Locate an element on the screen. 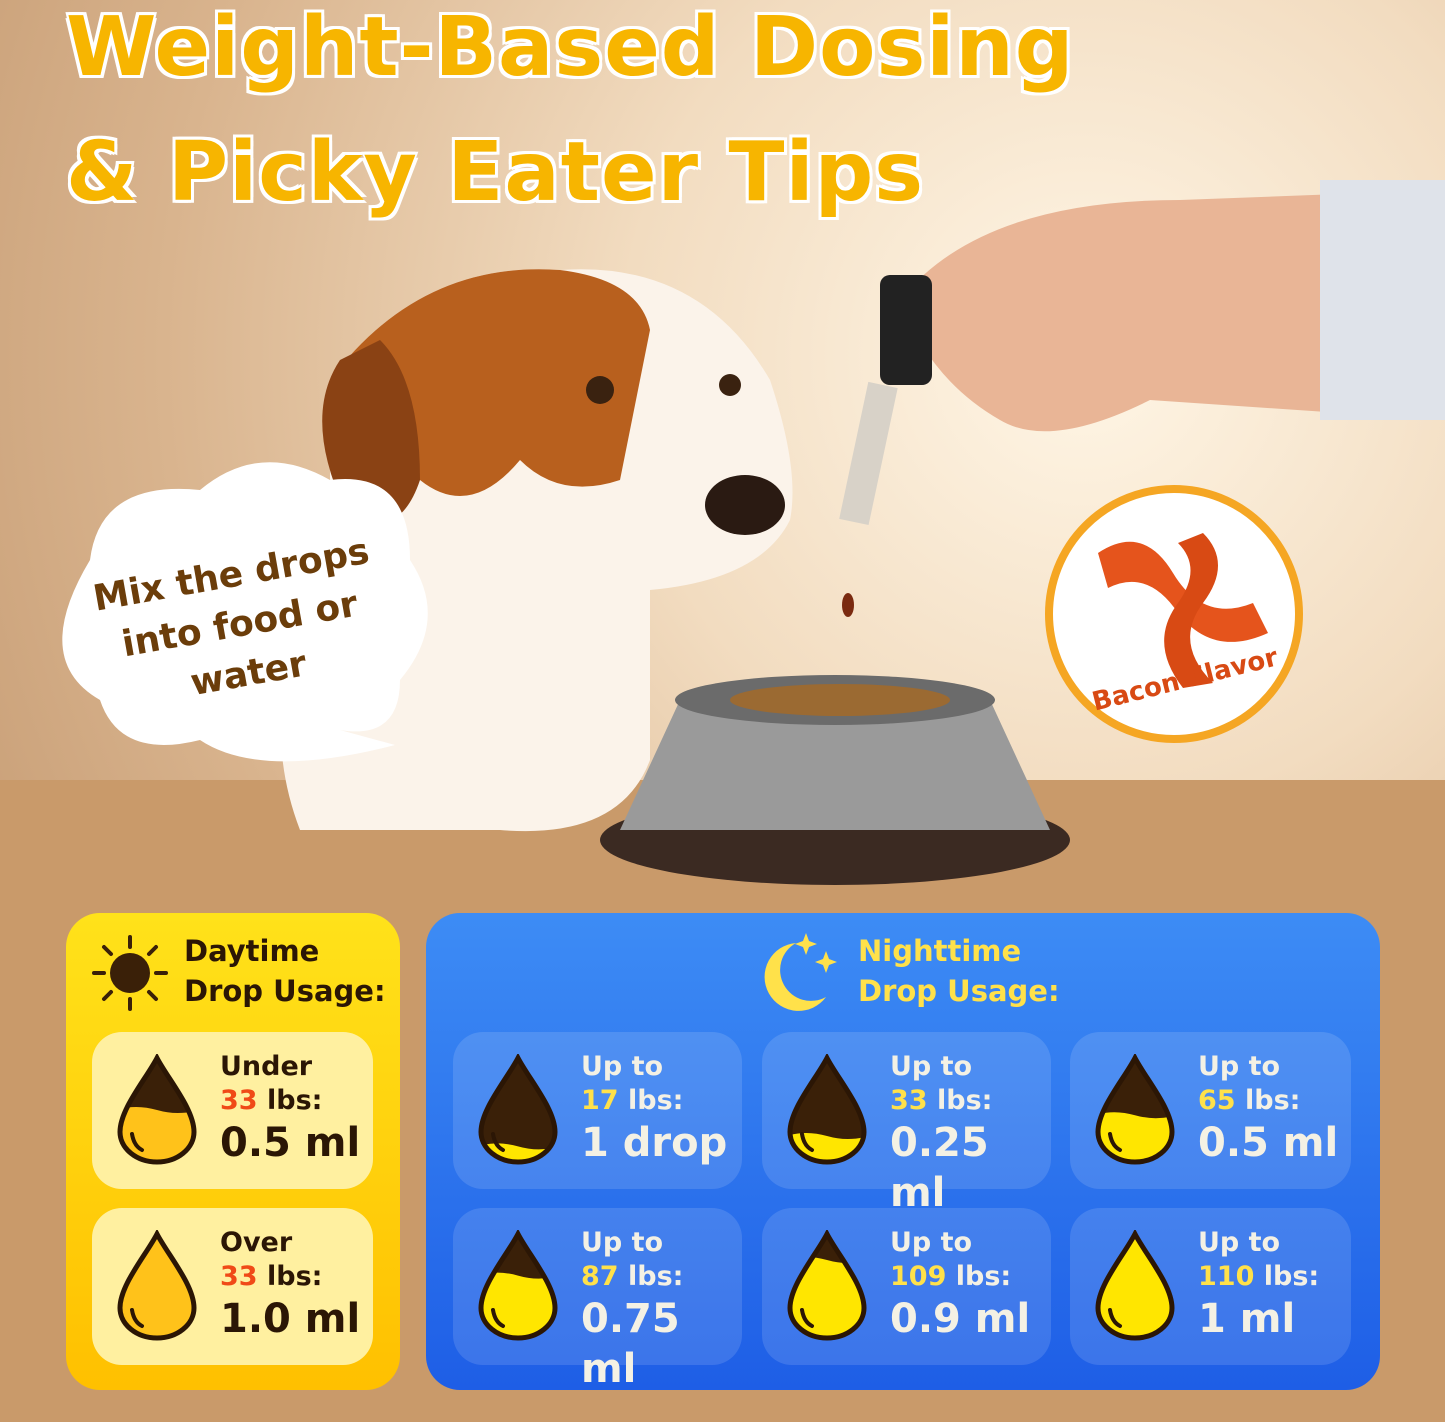  bacon-flavor-badge is located at coordinates (1174, 614).